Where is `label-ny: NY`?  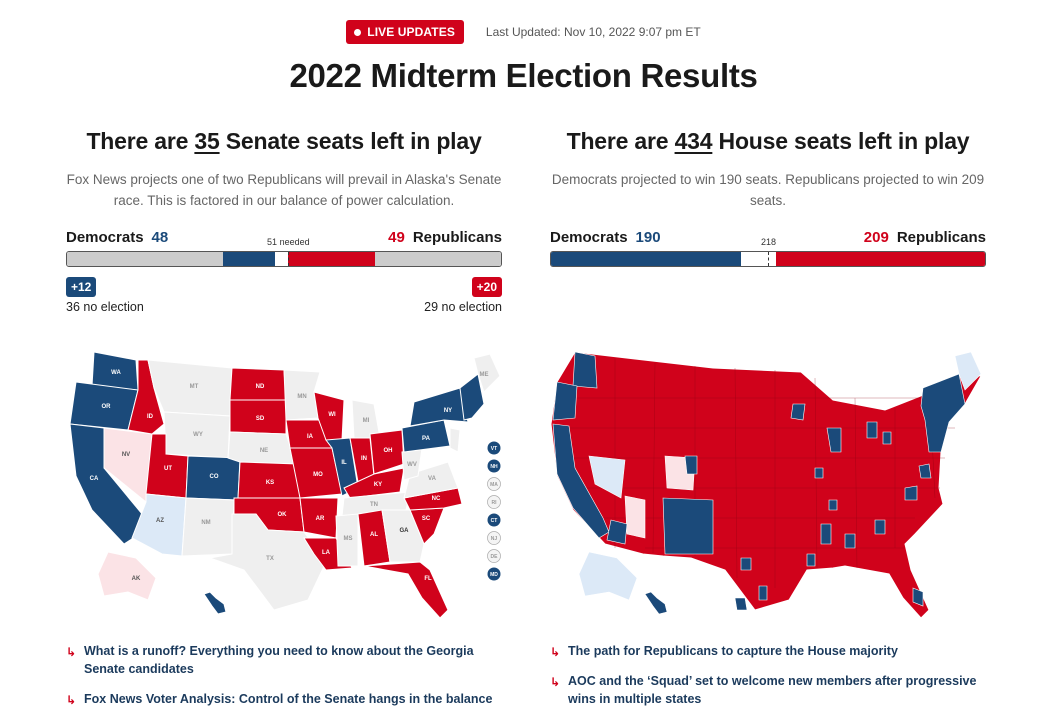 label-ny: NY is located at coordinates (448, 411).